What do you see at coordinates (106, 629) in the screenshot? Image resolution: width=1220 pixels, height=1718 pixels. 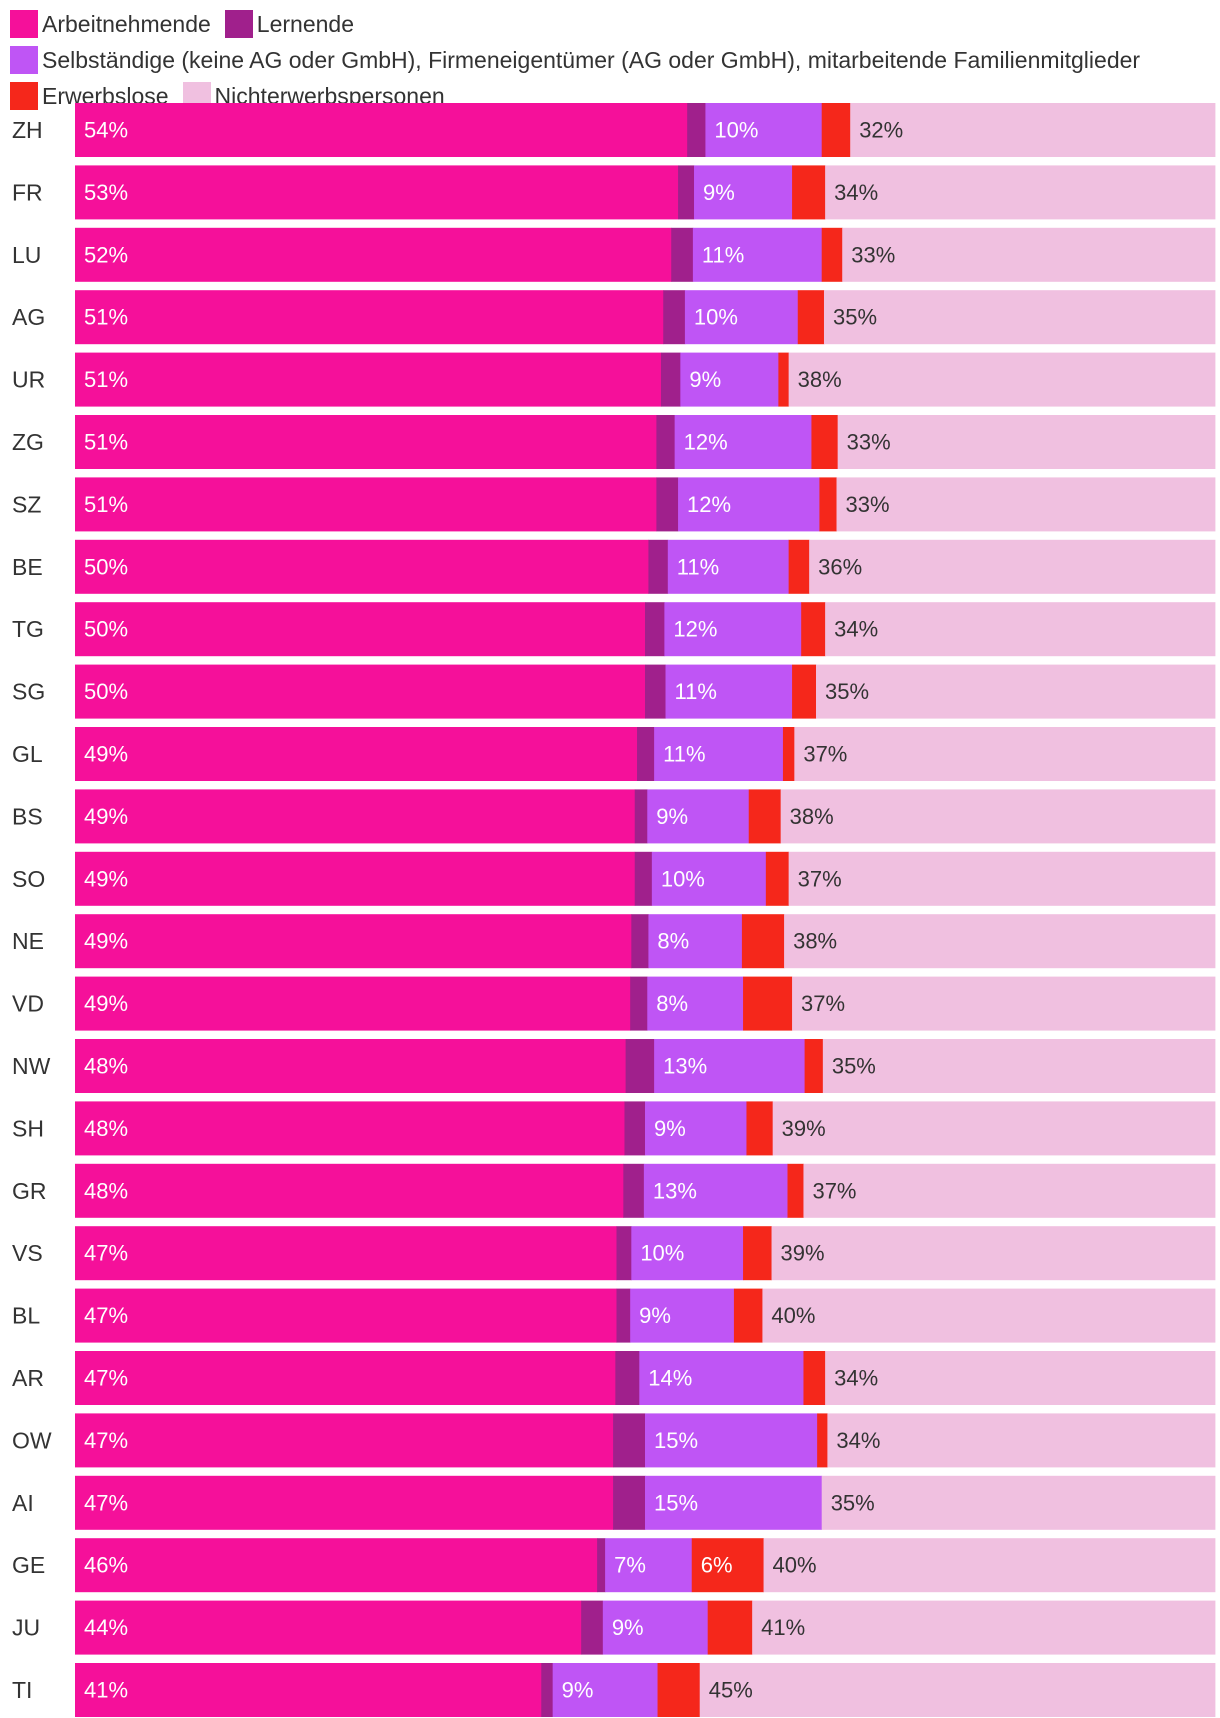 I see `value-label-TG-series-0: 50%` at bounding box center [106, 629].